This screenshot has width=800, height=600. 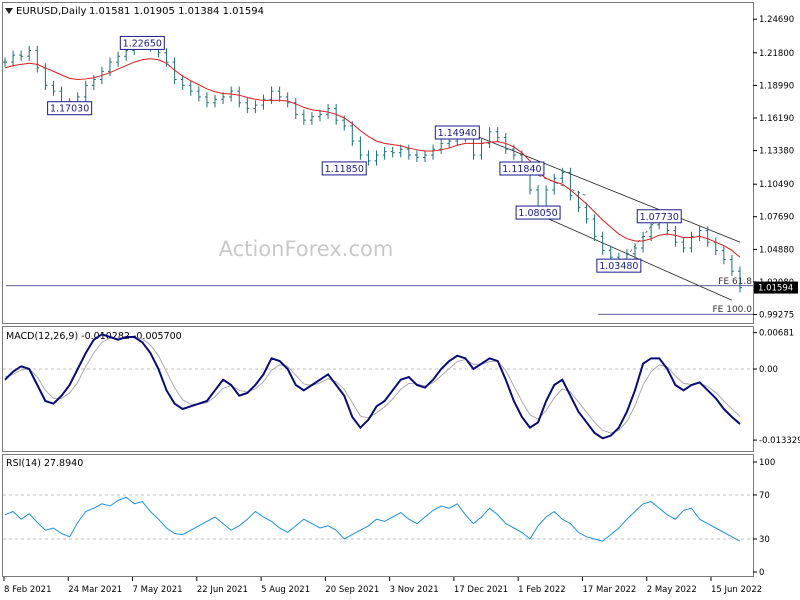 I want to click on annotation-text: 1.11850, so click(x=344, y=169).